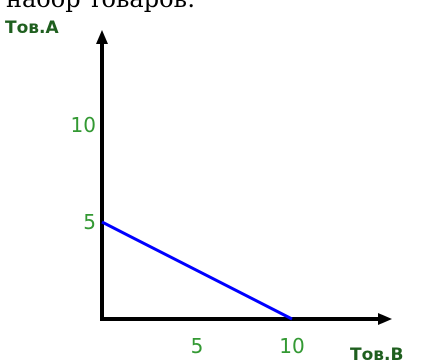  I want to click on y-tick-label: 10, so click(83, 125).